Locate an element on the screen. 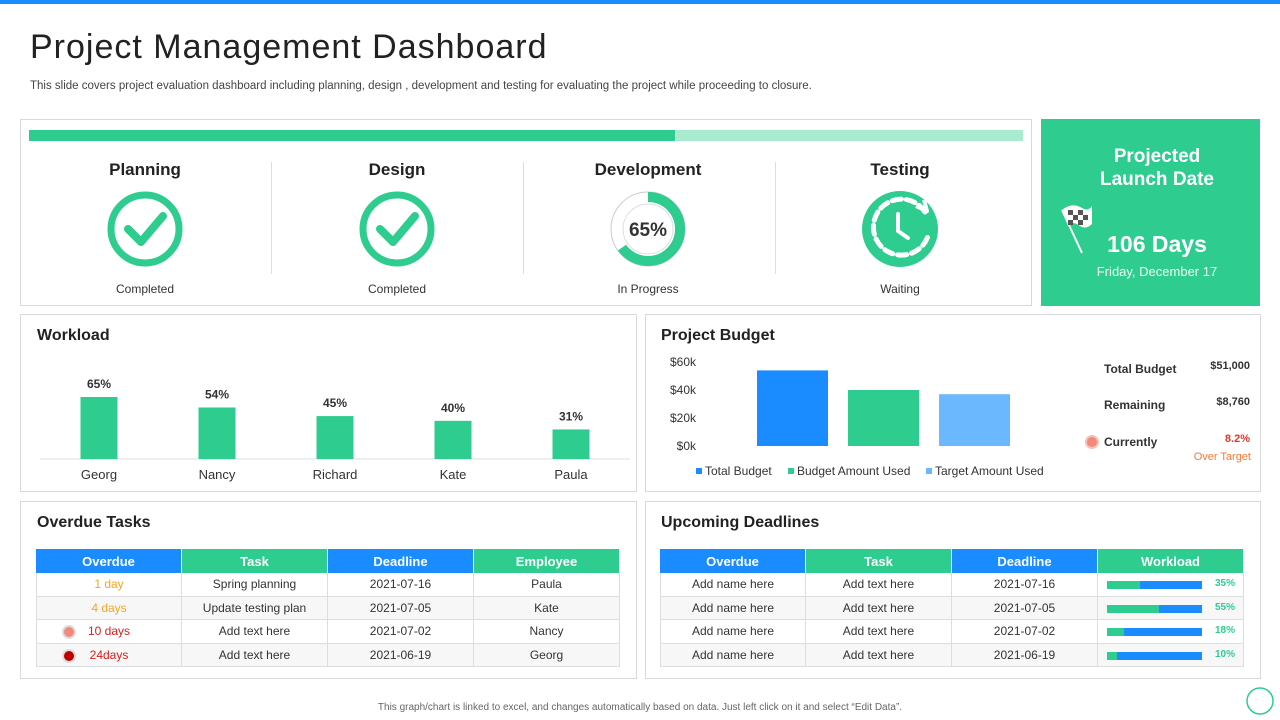  table-header: Task is located at coordinates (879, 561).